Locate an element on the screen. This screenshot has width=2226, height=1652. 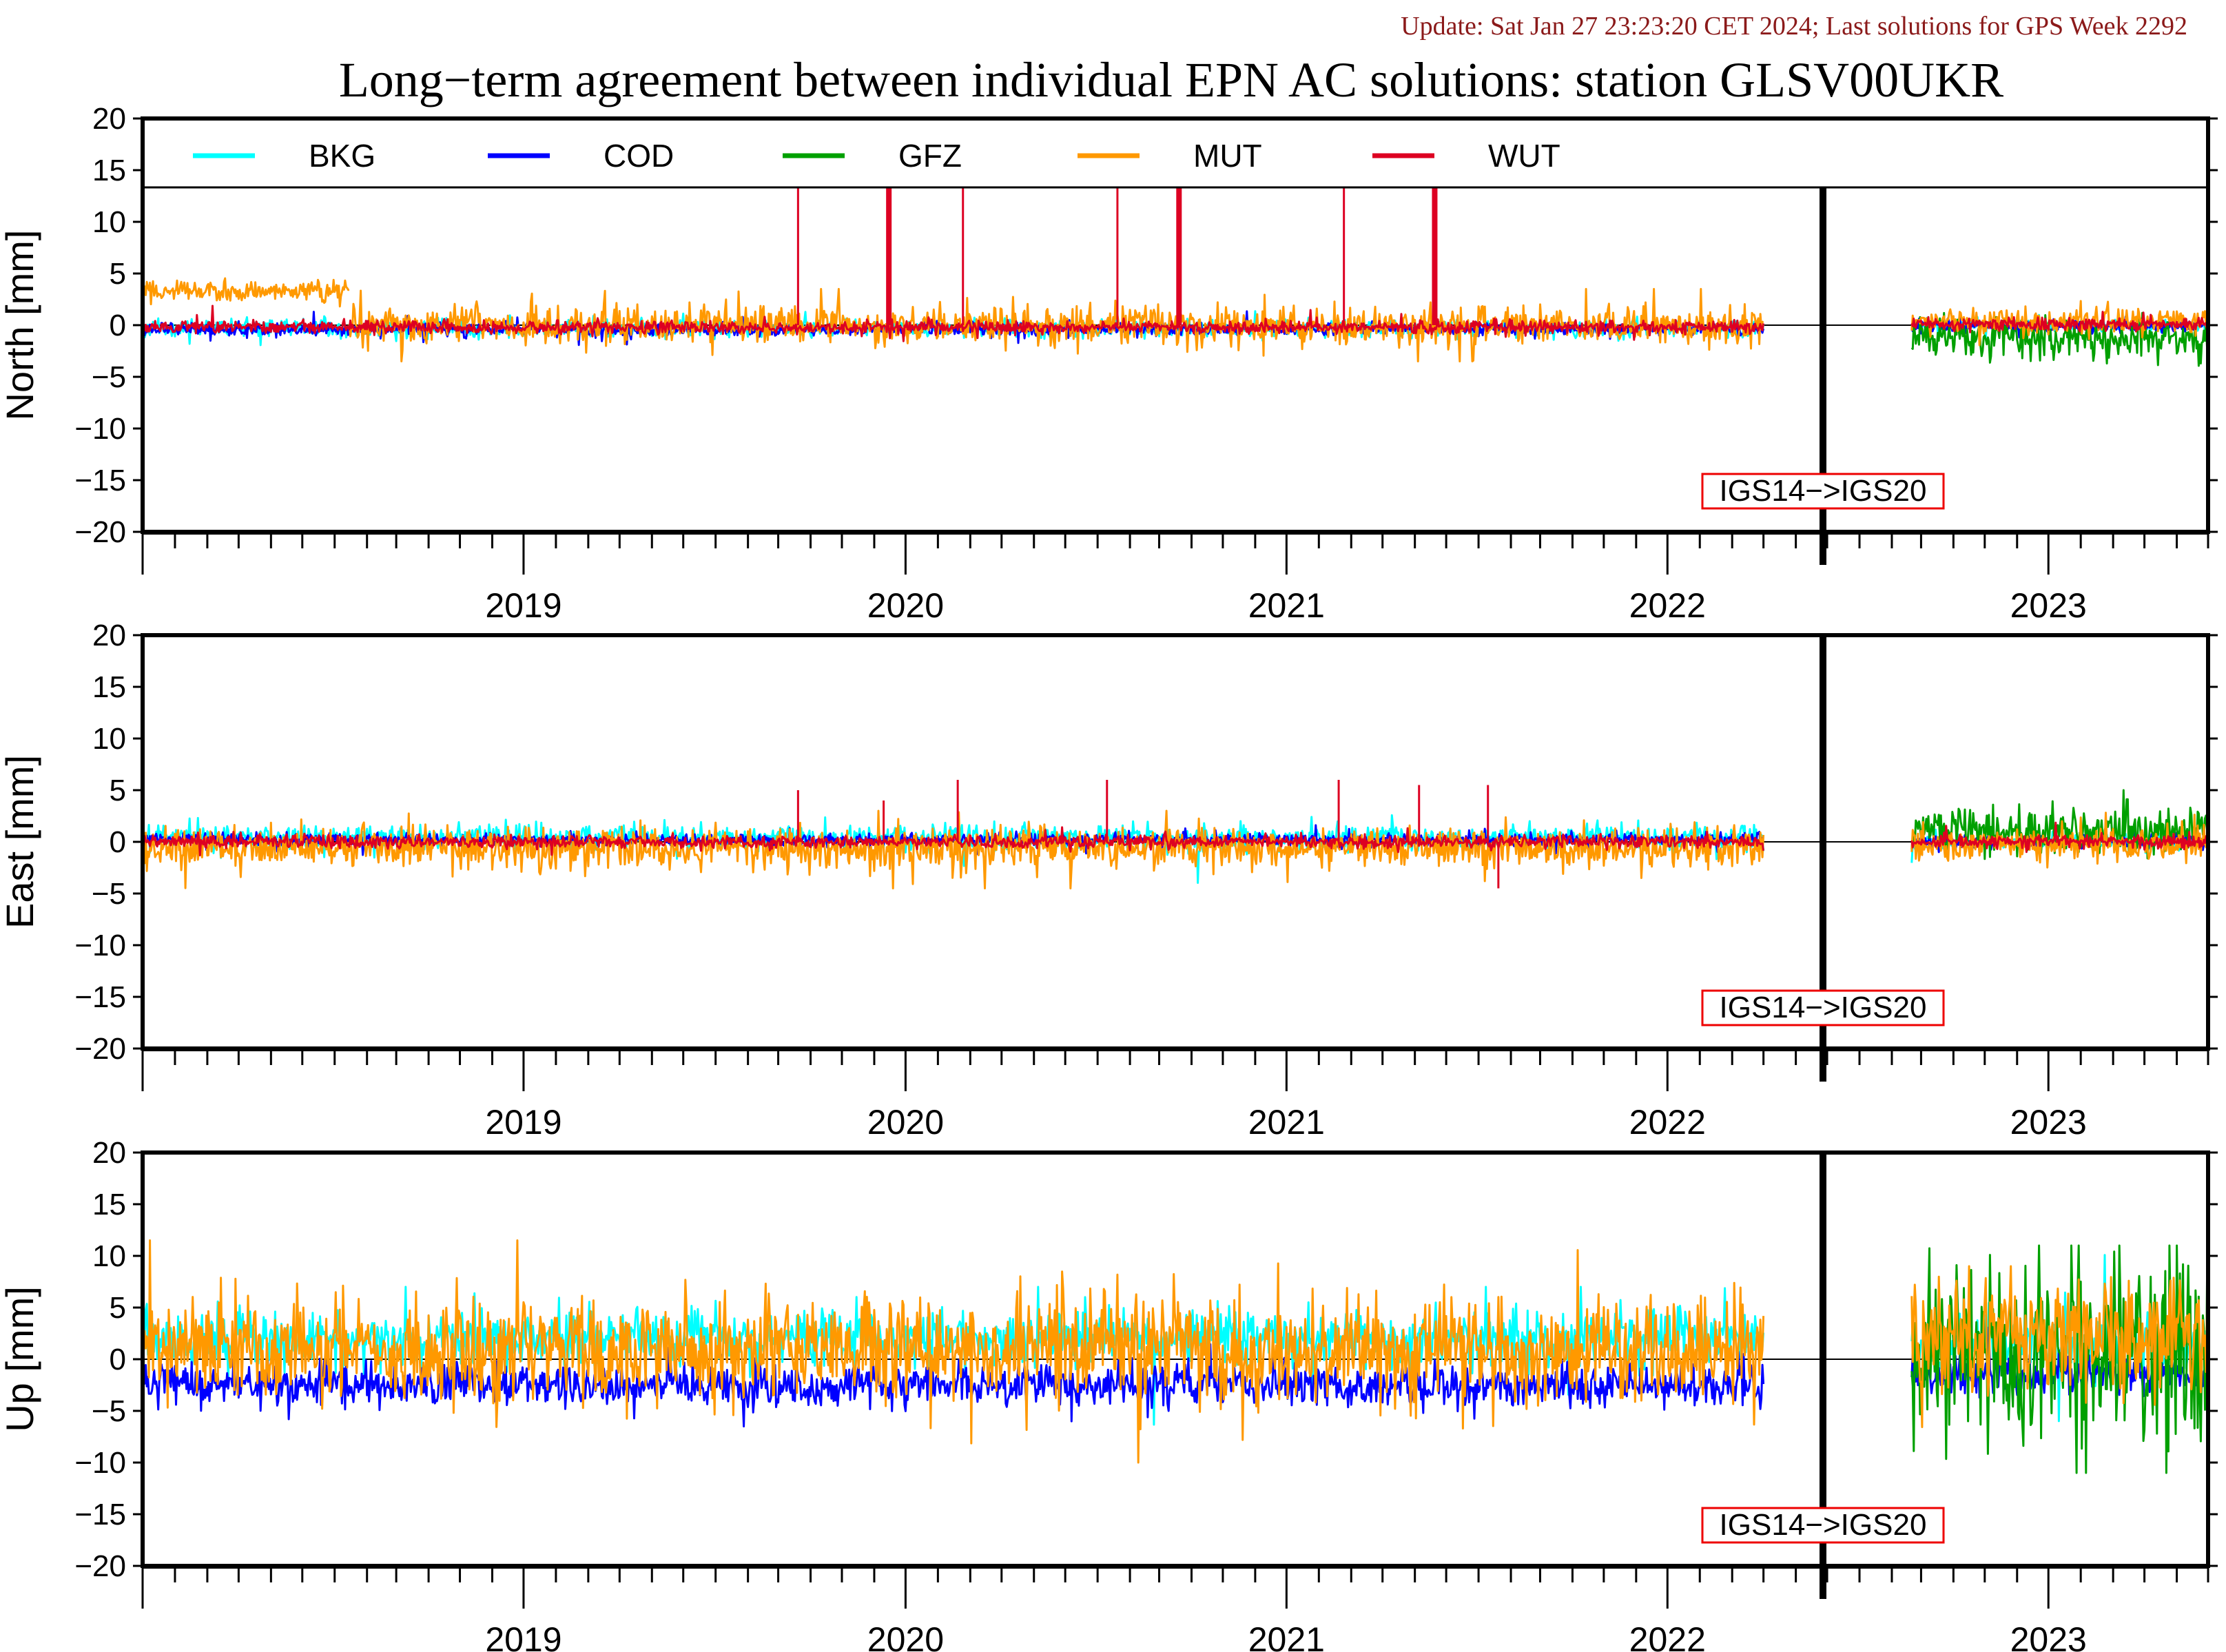
legend-label-bkg: BKG is located at coordinates (342, 156).